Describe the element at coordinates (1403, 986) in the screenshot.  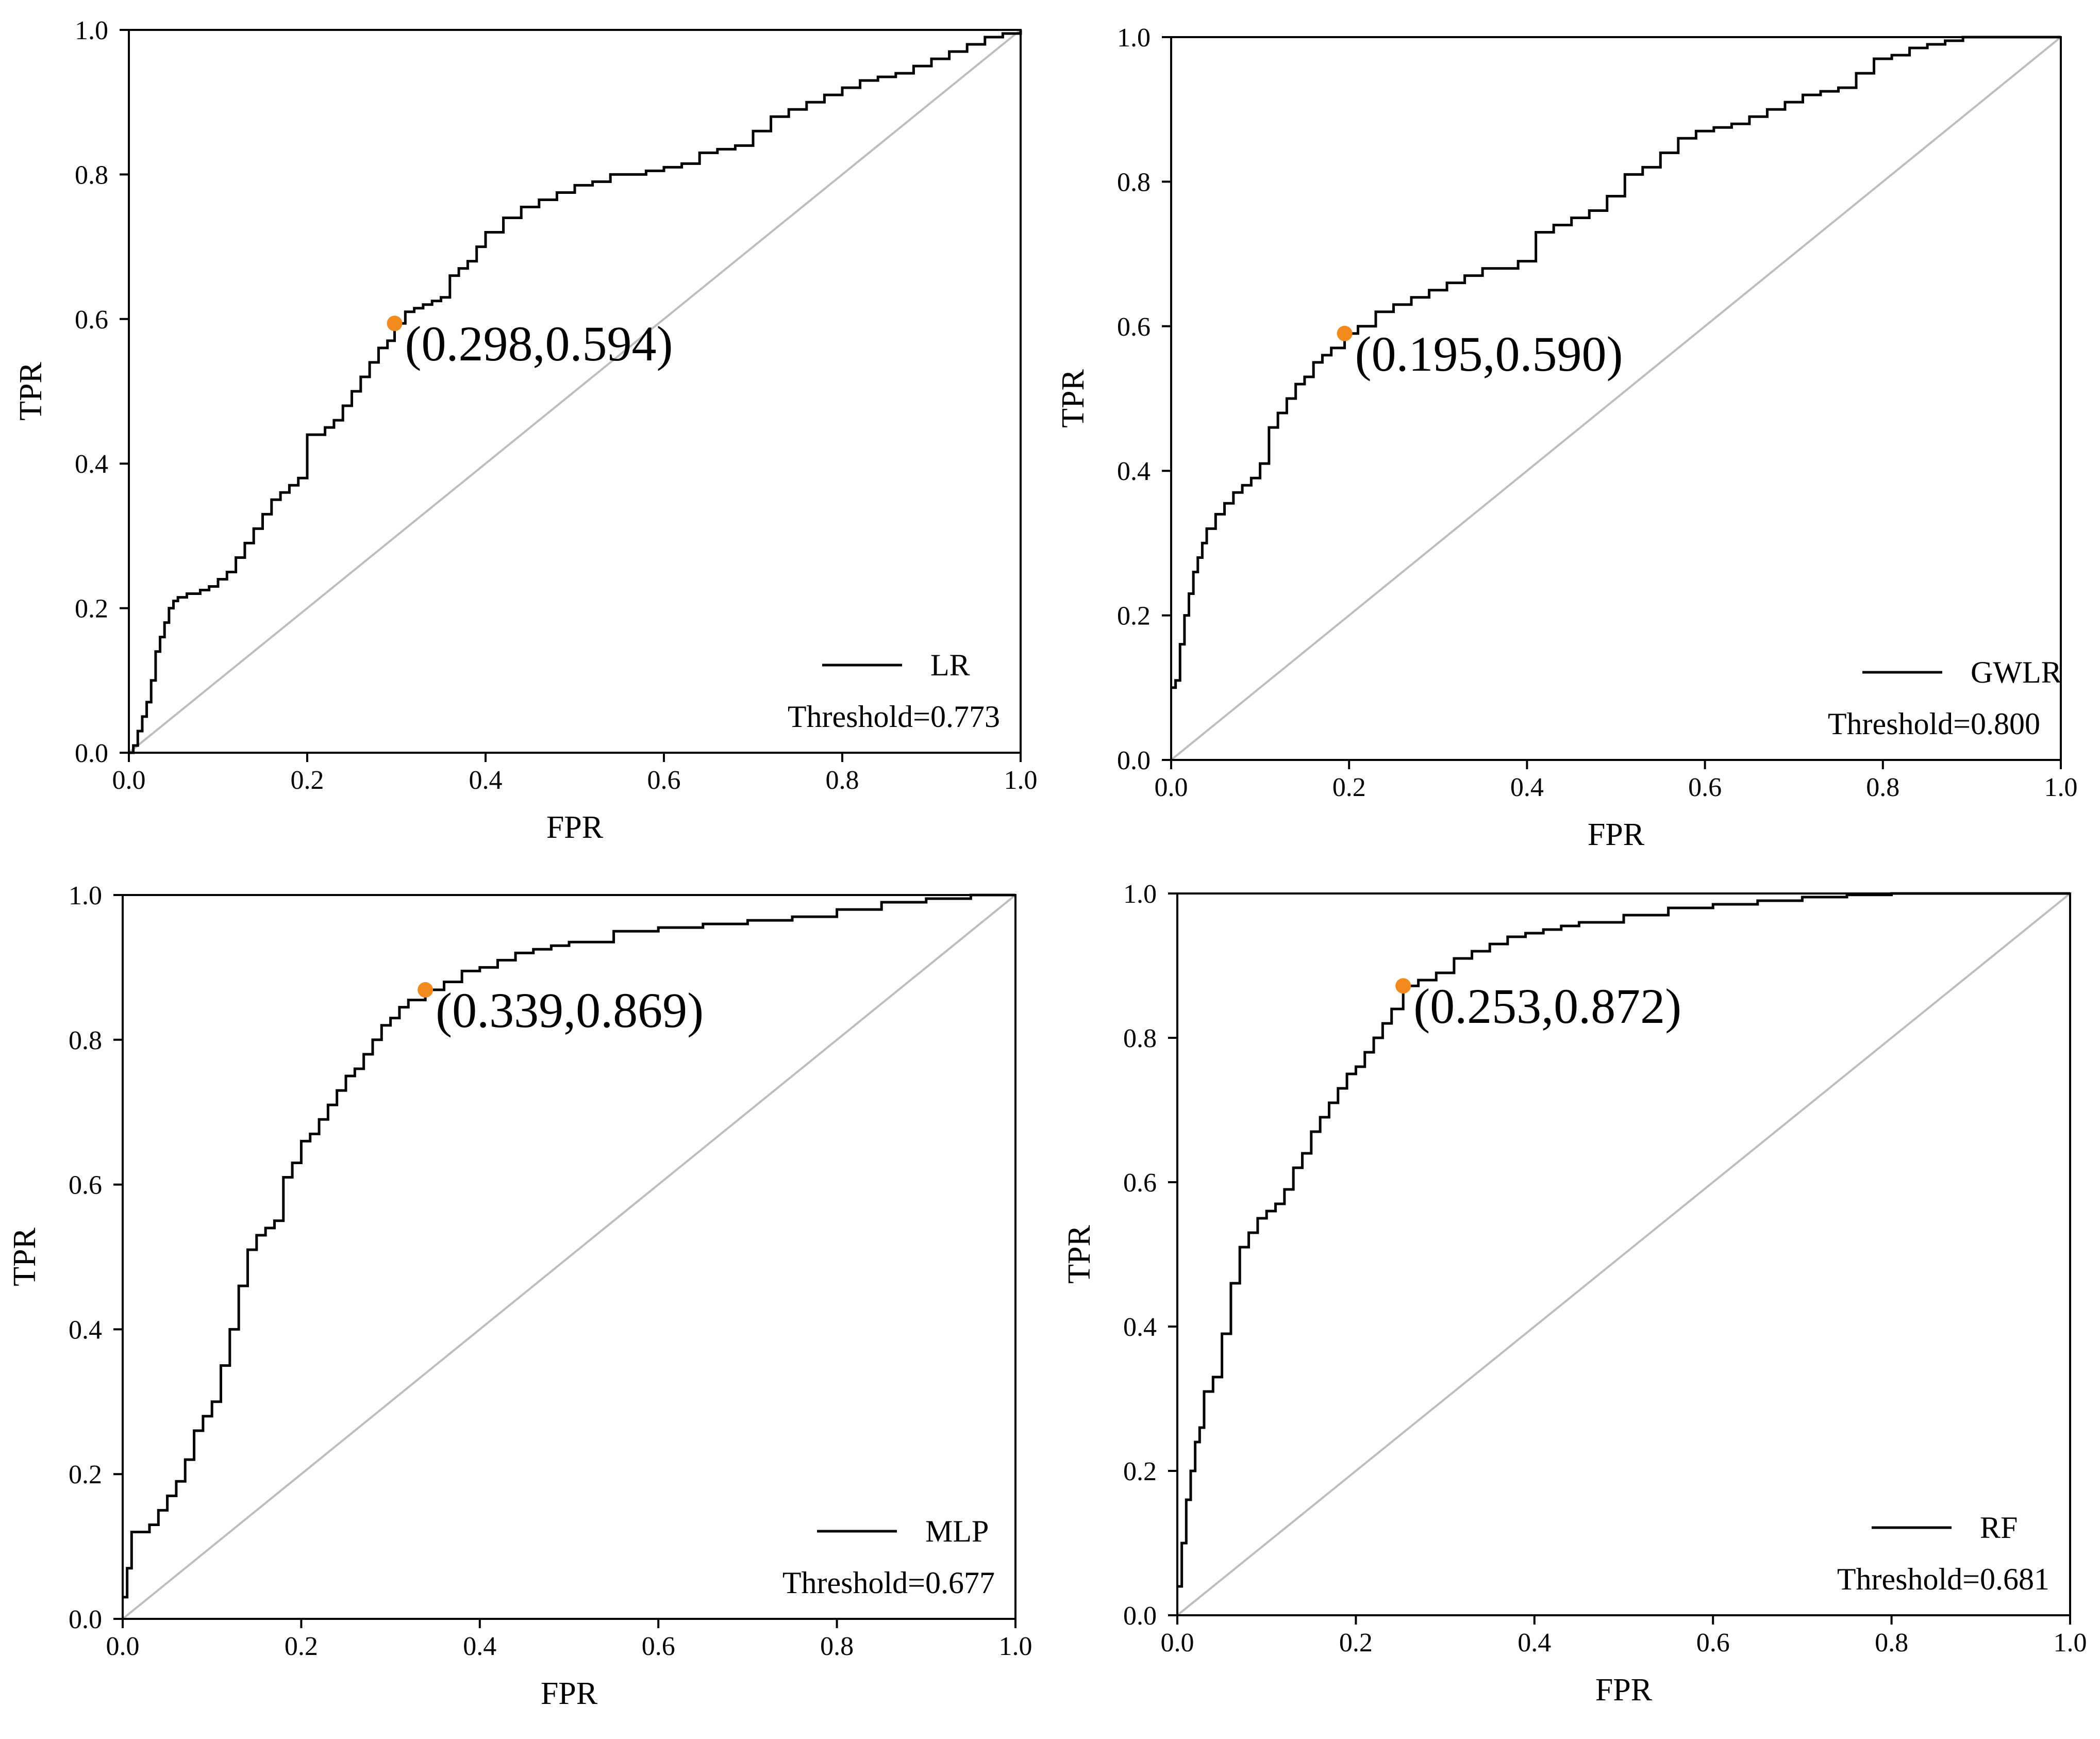
I see `rf-optimal-point` at that location.